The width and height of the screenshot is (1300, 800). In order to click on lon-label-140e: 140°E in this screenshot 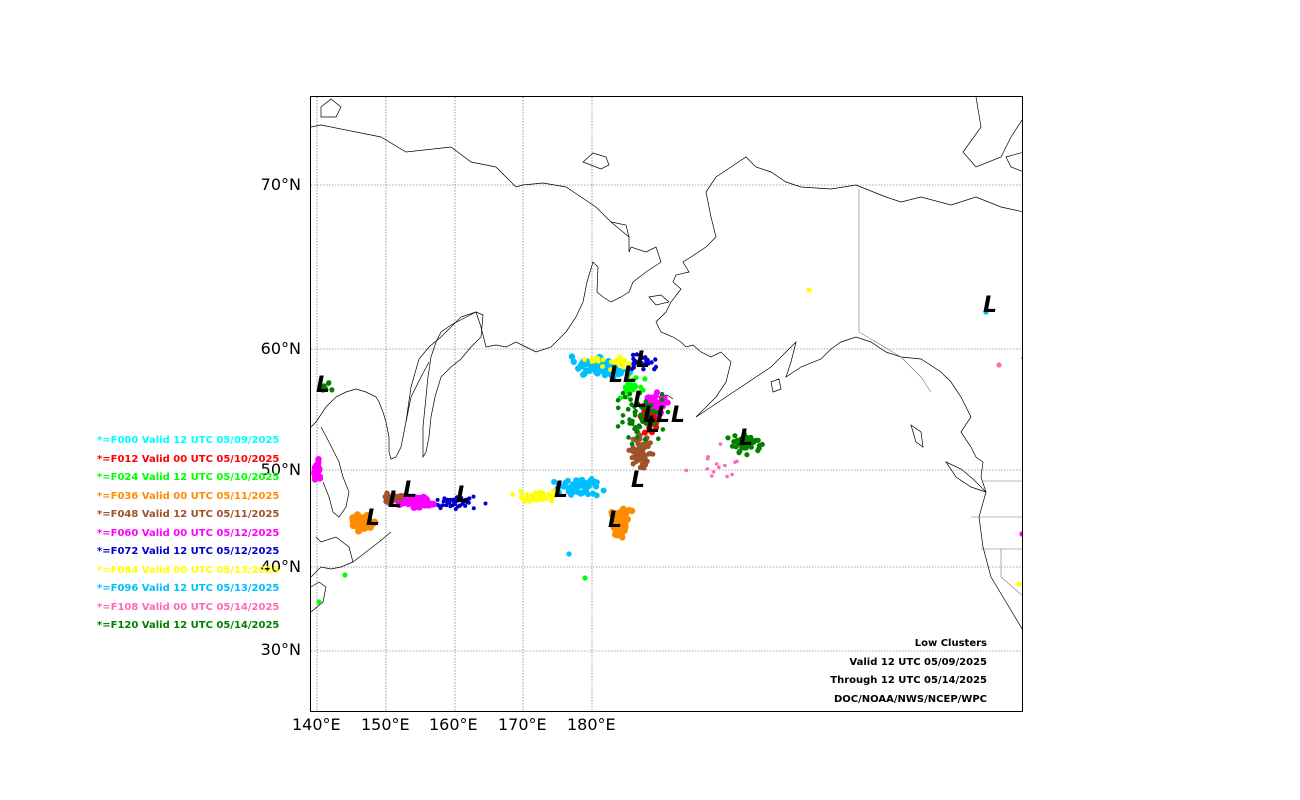, I will do `click(316, 724)`.